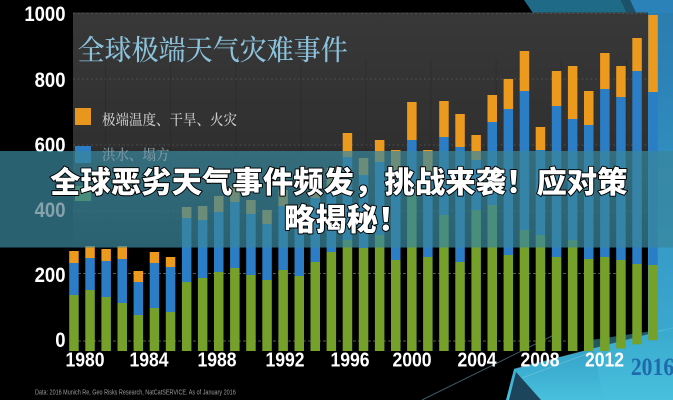  I want to click on svg-text: 1992, so click(284, 359).